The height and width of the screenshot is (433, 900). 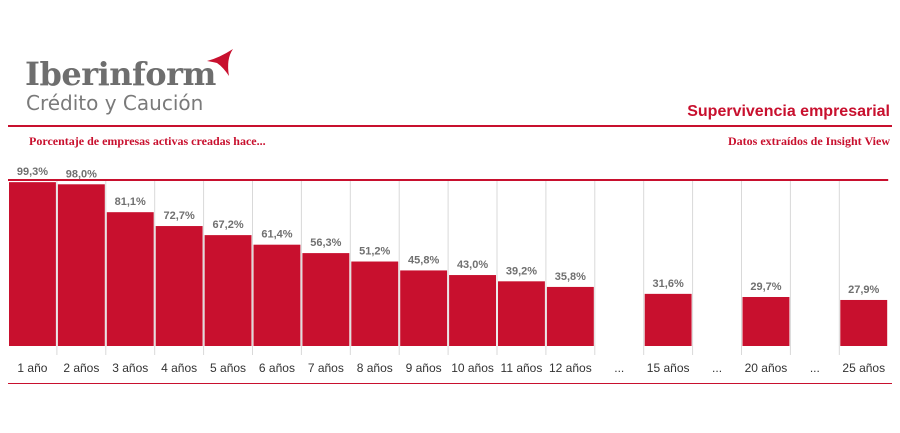 I want to click on data-label: 43,0%, so click(x=472, y=265).